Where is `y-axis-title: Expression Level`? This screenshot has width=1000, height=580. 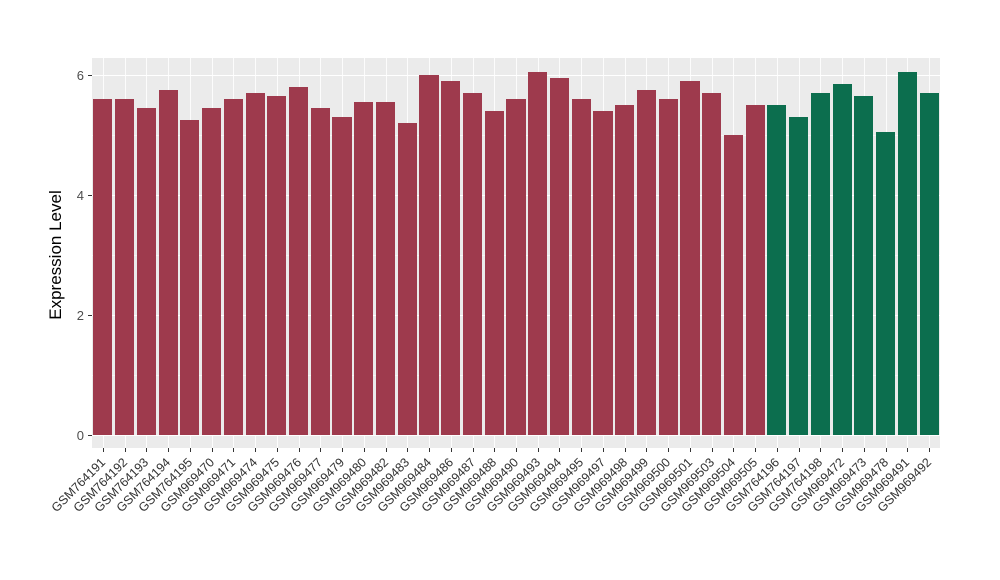 y-axis-title: Expression Level is located at coordinates (55, 255).